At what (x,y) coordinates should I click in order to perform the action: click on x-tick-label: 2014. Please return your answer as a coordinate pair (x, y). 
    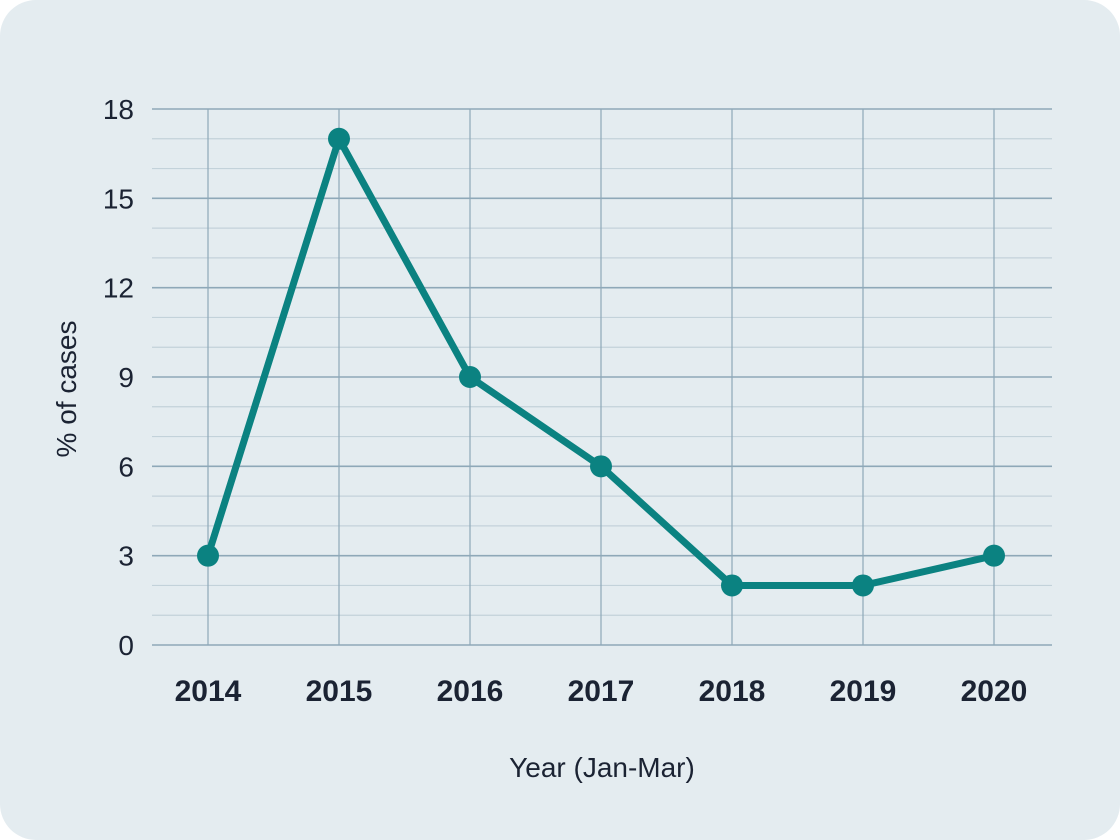
    Looking at the image, I should click on (208, 691).